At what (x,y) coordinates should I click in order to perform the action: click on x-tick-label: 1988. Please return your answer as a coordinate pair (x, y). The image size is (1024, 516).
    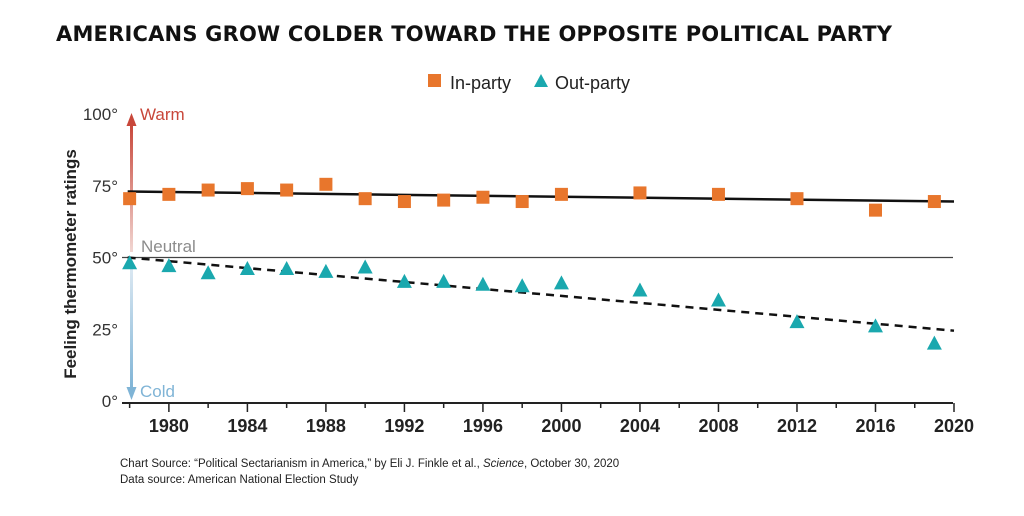
    Looking at the image, I should click on (326, 426).